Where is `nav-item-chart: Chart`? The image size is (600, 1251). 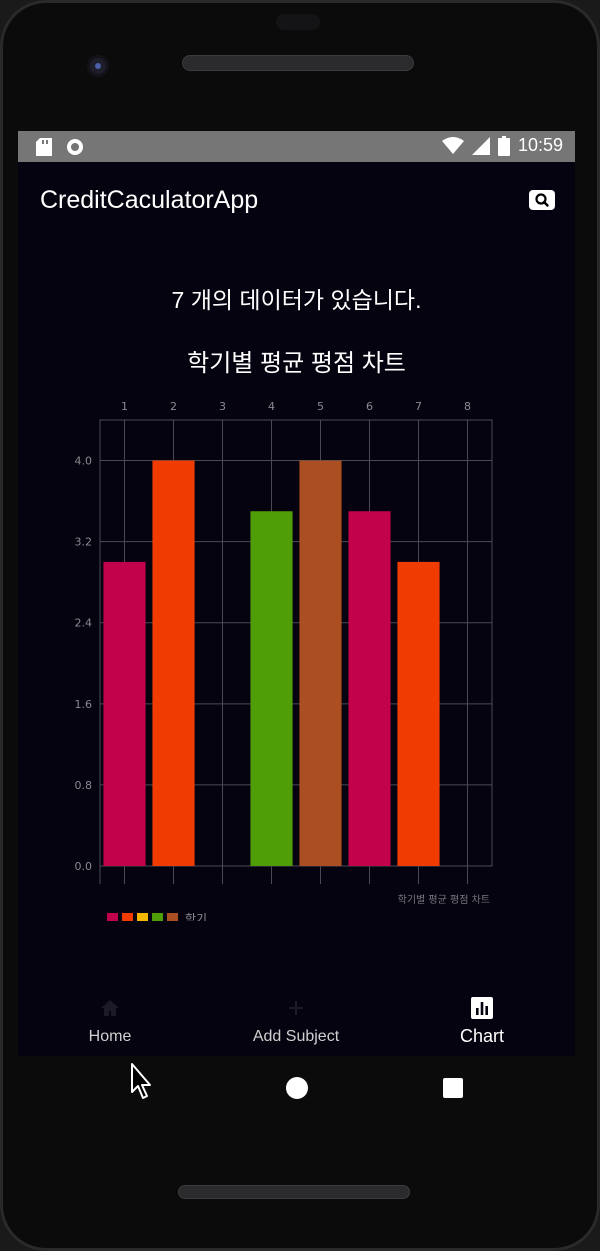 nav-item-chart: Chart is located at coordinates (482, 1021).